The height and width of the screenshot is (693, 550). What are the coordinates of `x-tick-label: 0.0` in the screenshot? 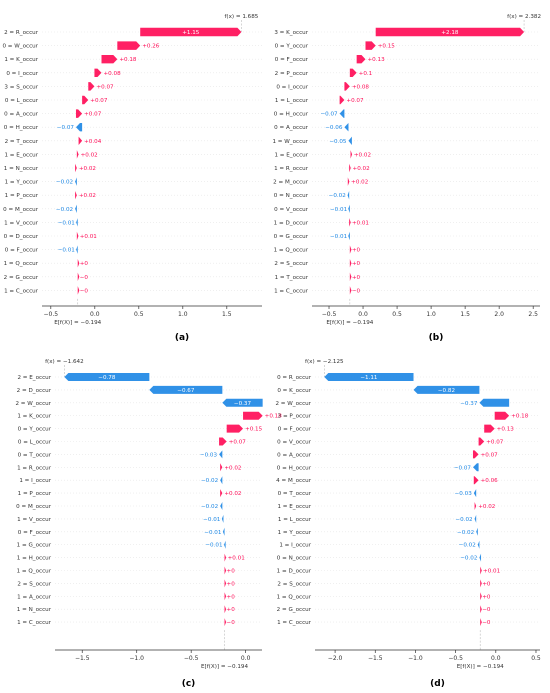 It's located at (246, 658).